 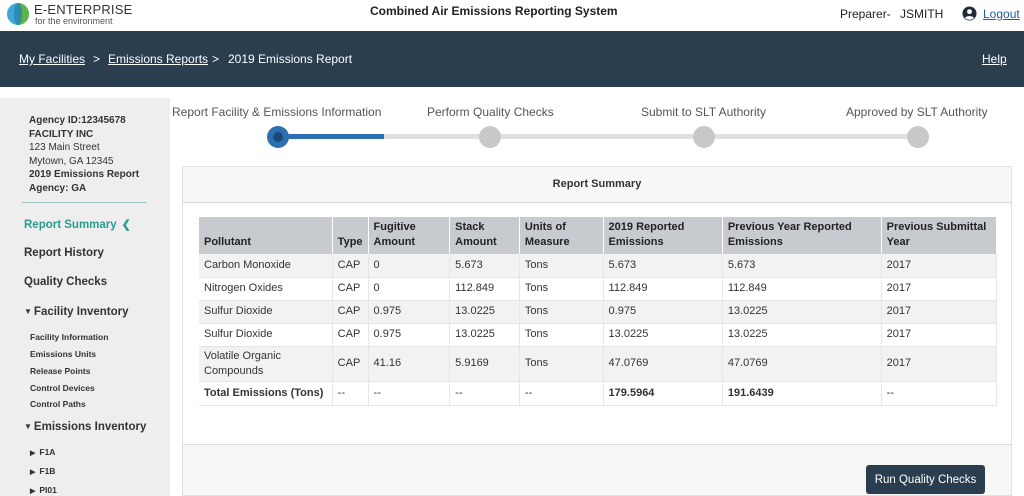 I want to click on sidebar-item-f1b: ▶ F1B, so click(x=42, y=471).